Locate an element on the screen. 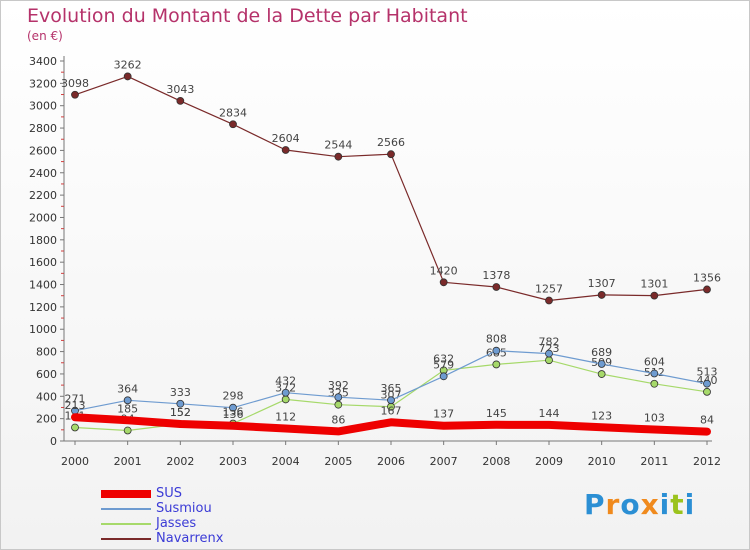  data-label-susmiou: 298 is located at coordinates (233, 396).